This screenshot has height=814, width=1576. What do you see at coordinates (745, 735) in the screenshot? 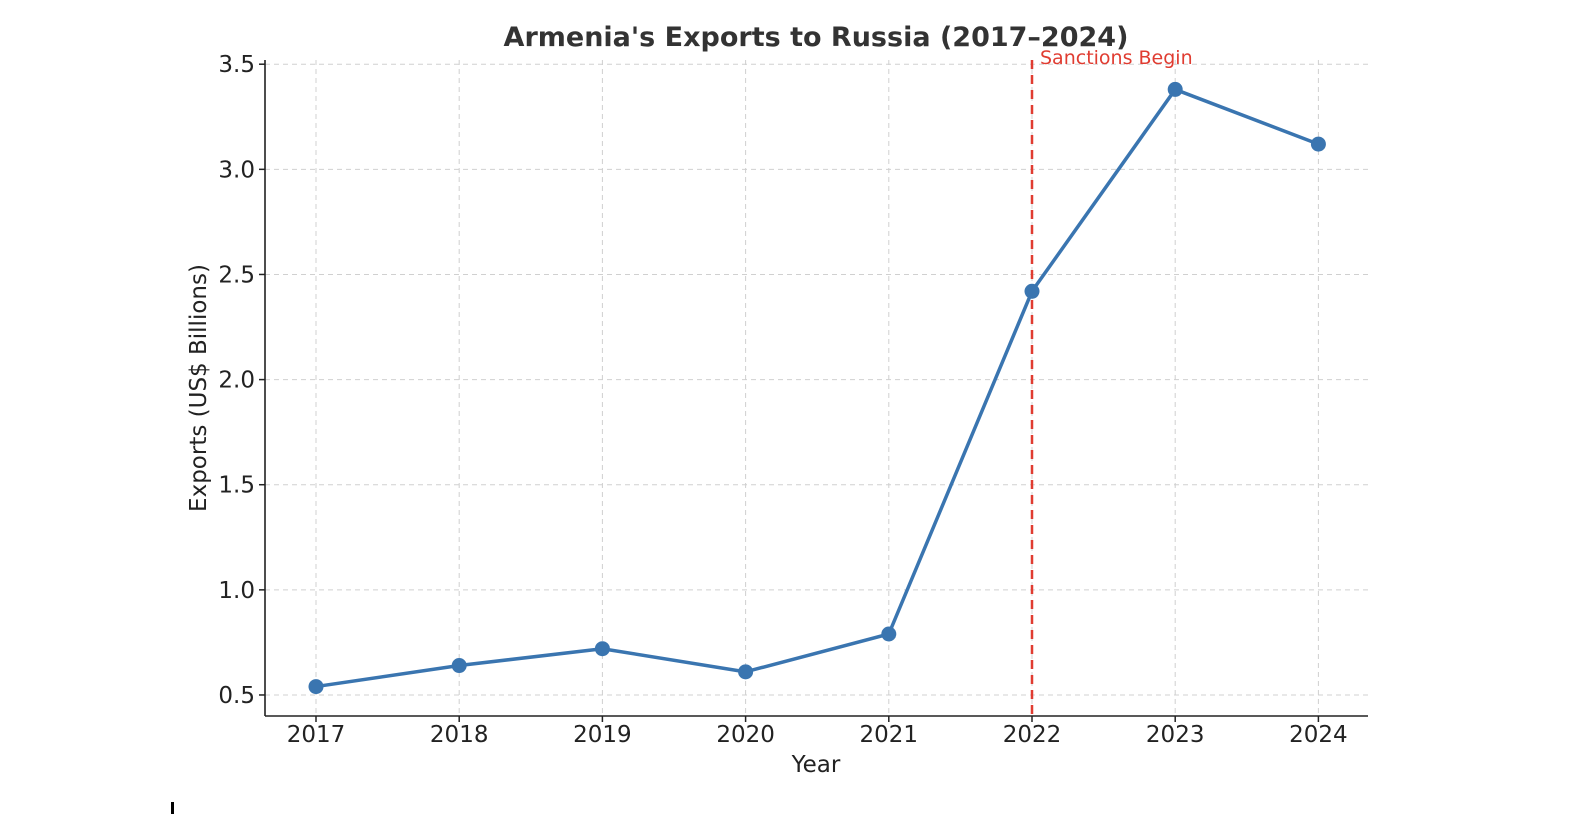
I see `x-tick-label: 2020` at bounding box center [745, 735].